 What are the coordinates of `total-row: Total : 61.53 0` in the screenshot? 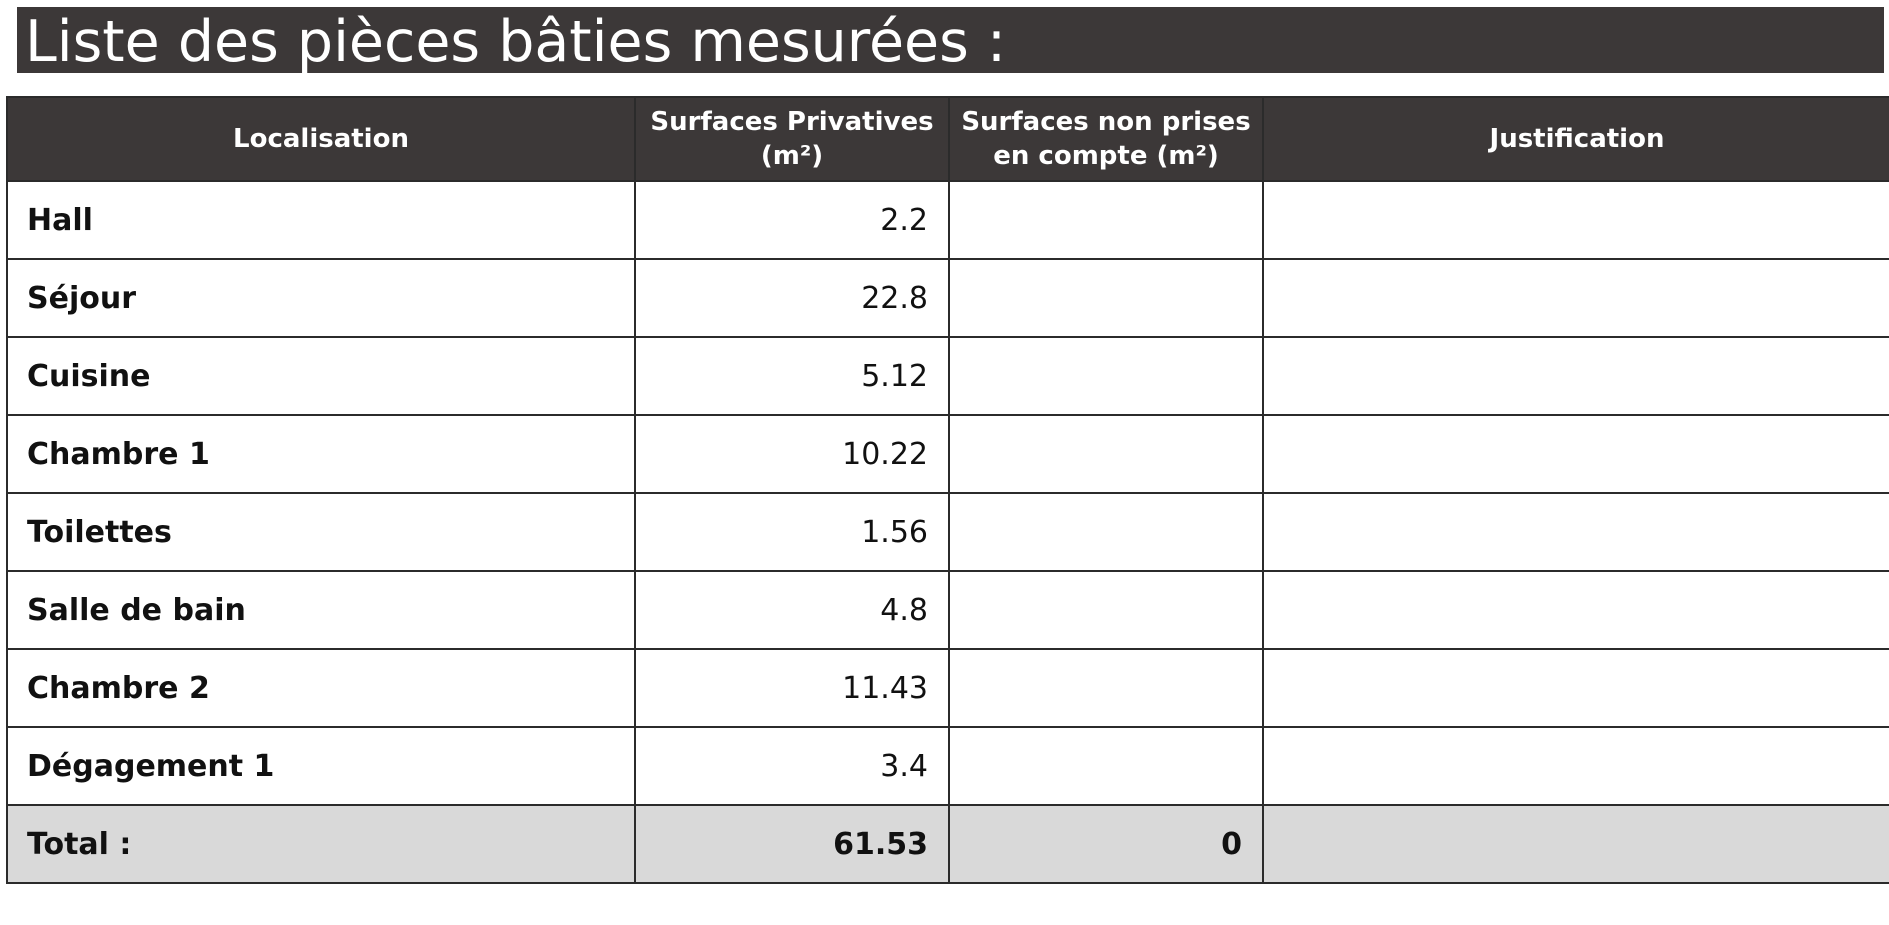 It's located at (947, 844).